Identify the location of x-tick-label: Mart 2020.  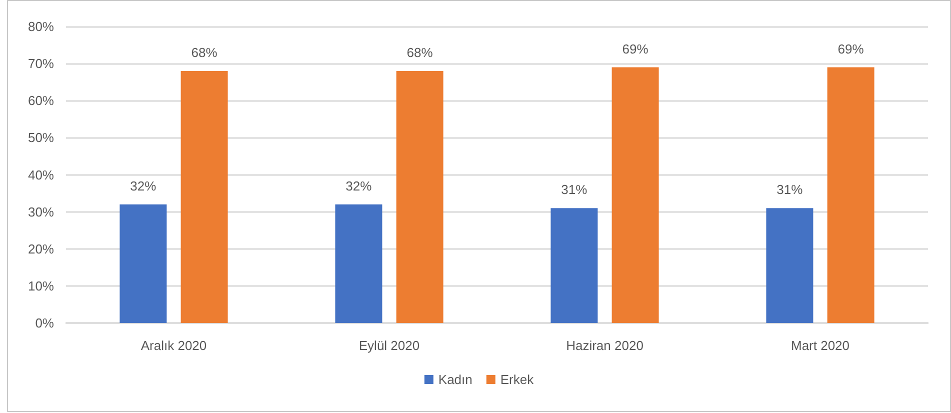
(820, 345).